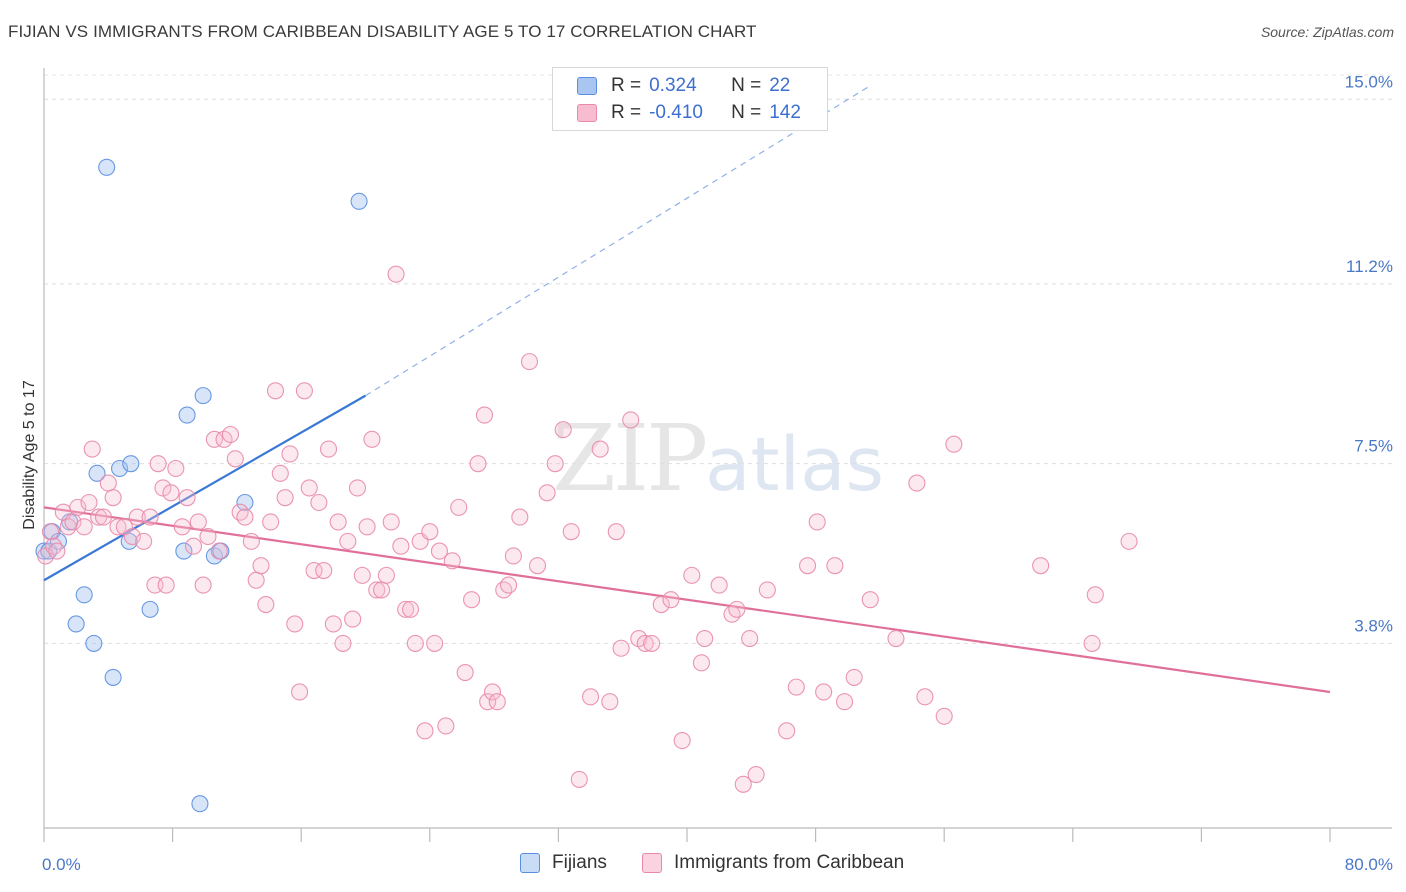 The height and width of the screenshot is (892, 1406). What do you see at coordinates (1327, 32) in the screenshot?
I see `source-label: Source: ZipAtlas.com` at bounding box center [1327, 32].